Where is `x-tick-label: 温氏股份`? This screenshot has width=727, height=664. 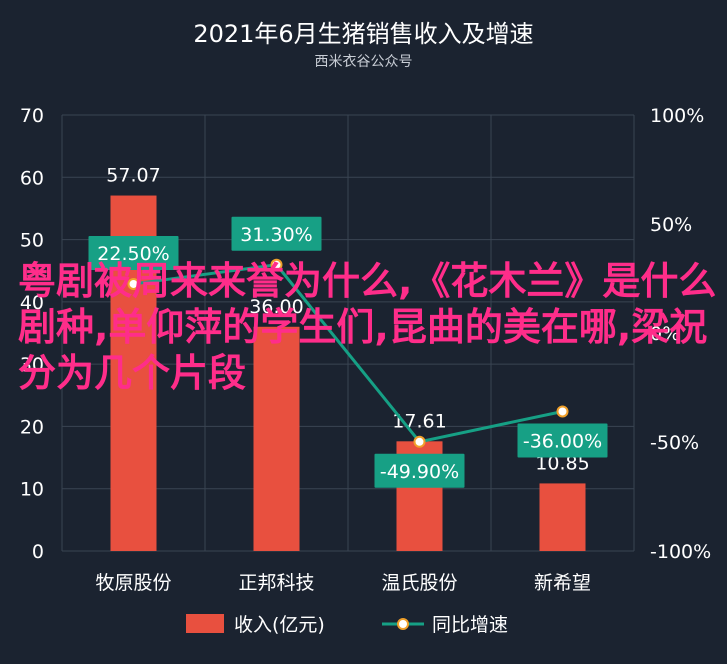
x-tick-label: 温氏股份 is located at coordinates (419, 583).